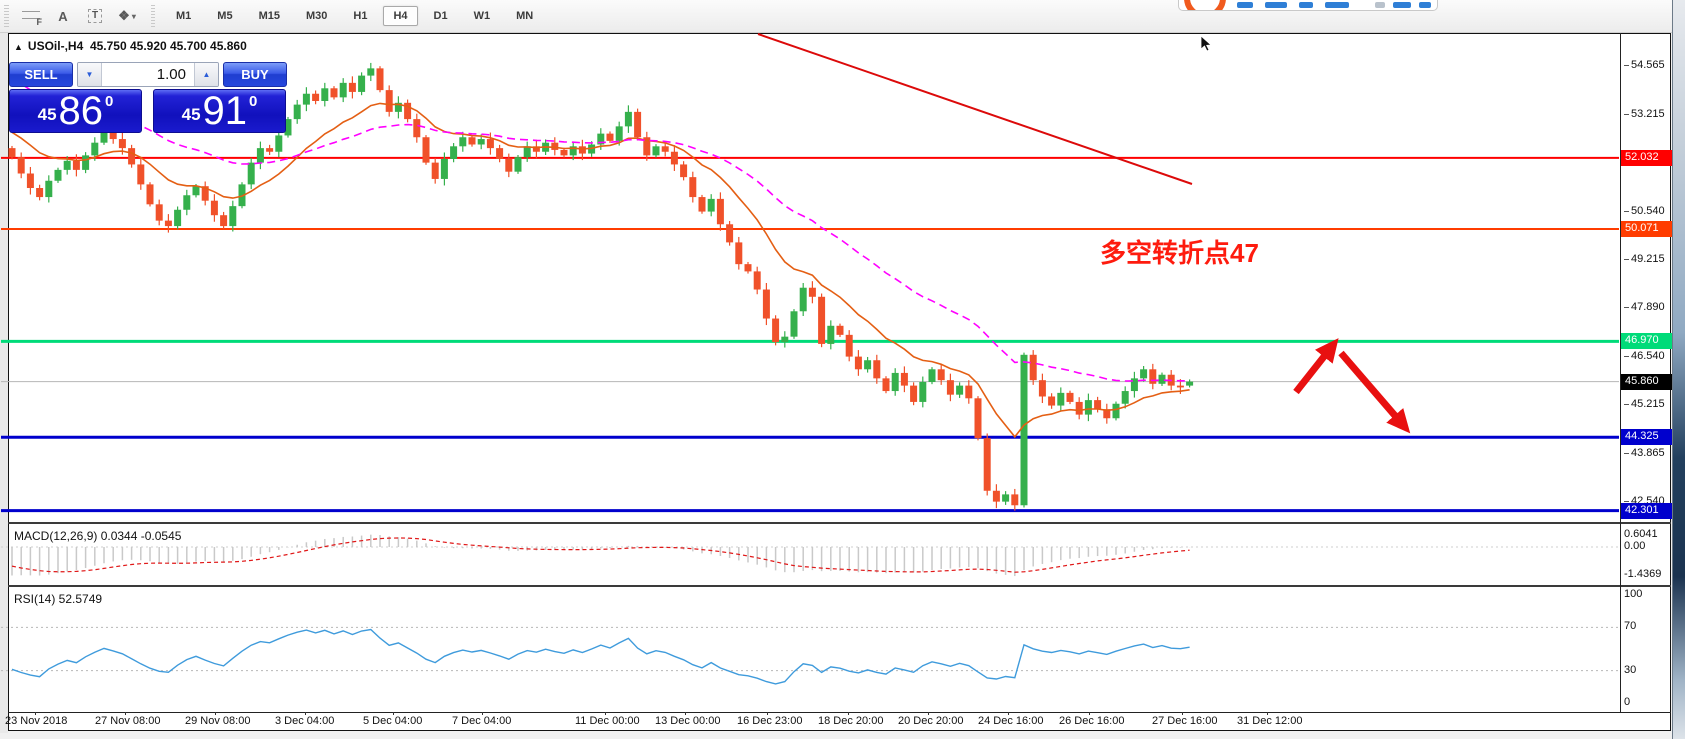 The width and height of the screenshot is (1685, 739). I want to click on toolbar-grip, so click(6, 16).